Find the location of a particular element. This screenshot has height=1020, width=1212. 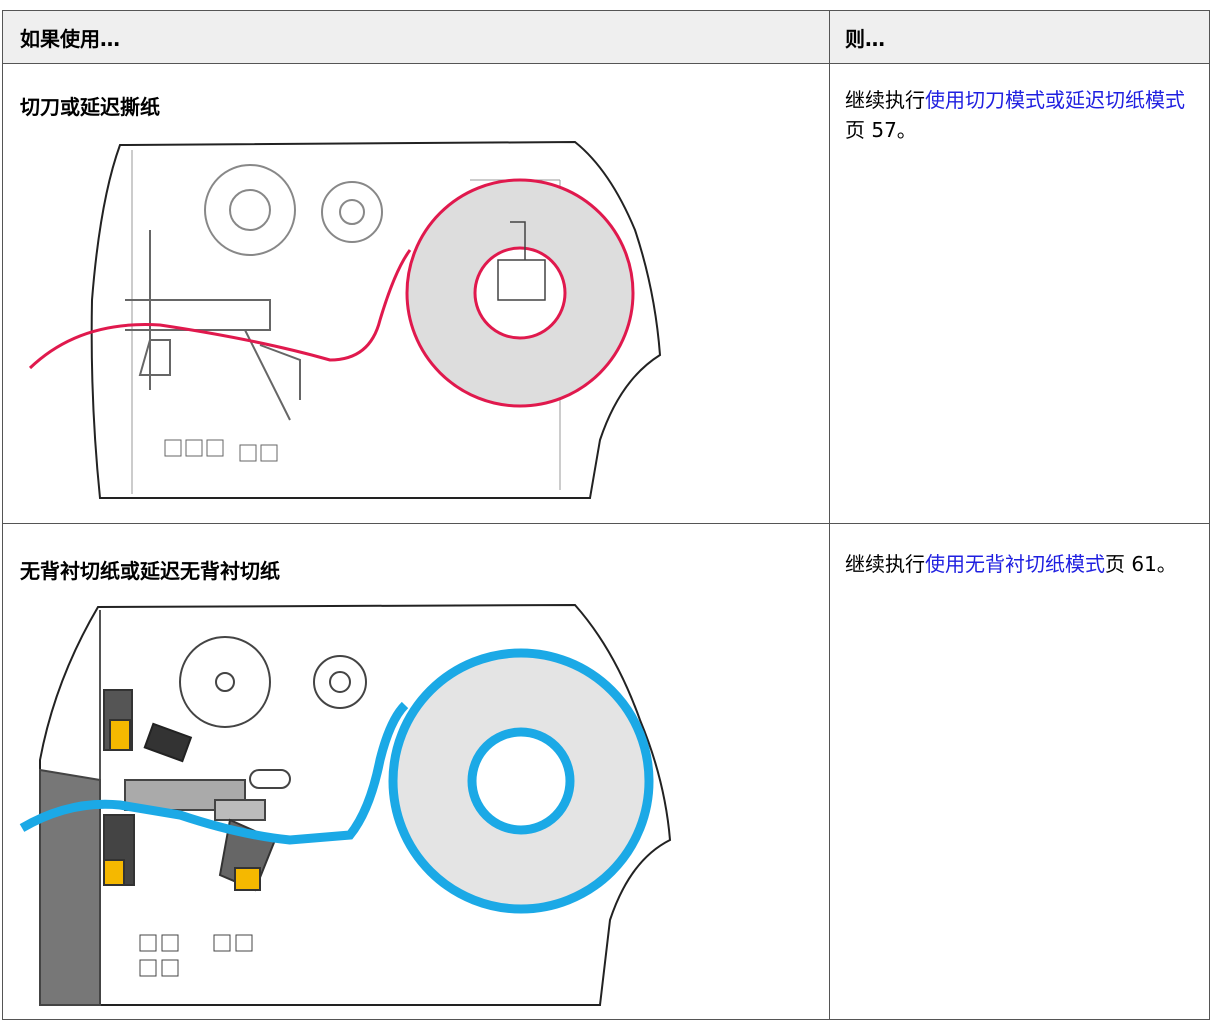

action-text: 页 61。 is located at coordinates (1141, 564).